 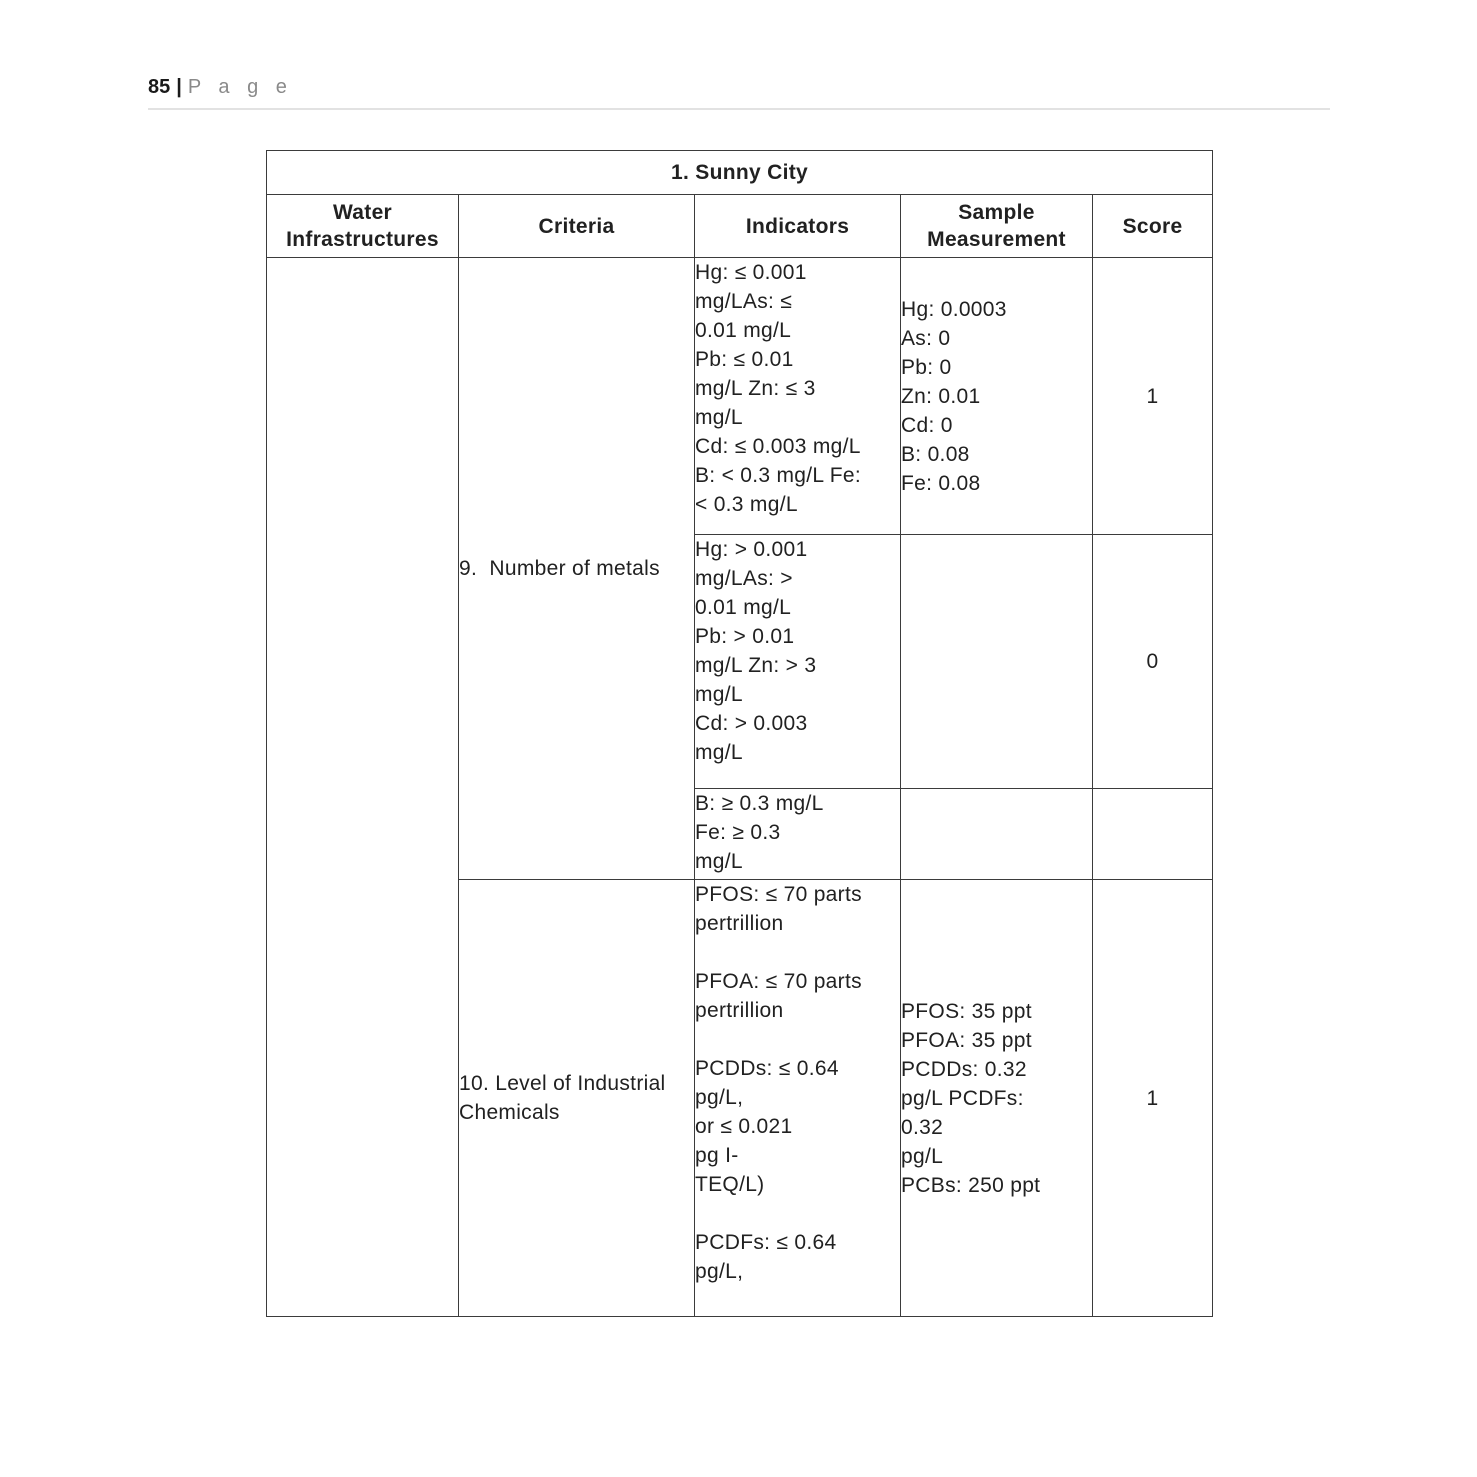 What do you see at coordinates (797, 226) in the screenshot?
I see `column-header-indicators: Indicators` at bounding box center [797, 226].